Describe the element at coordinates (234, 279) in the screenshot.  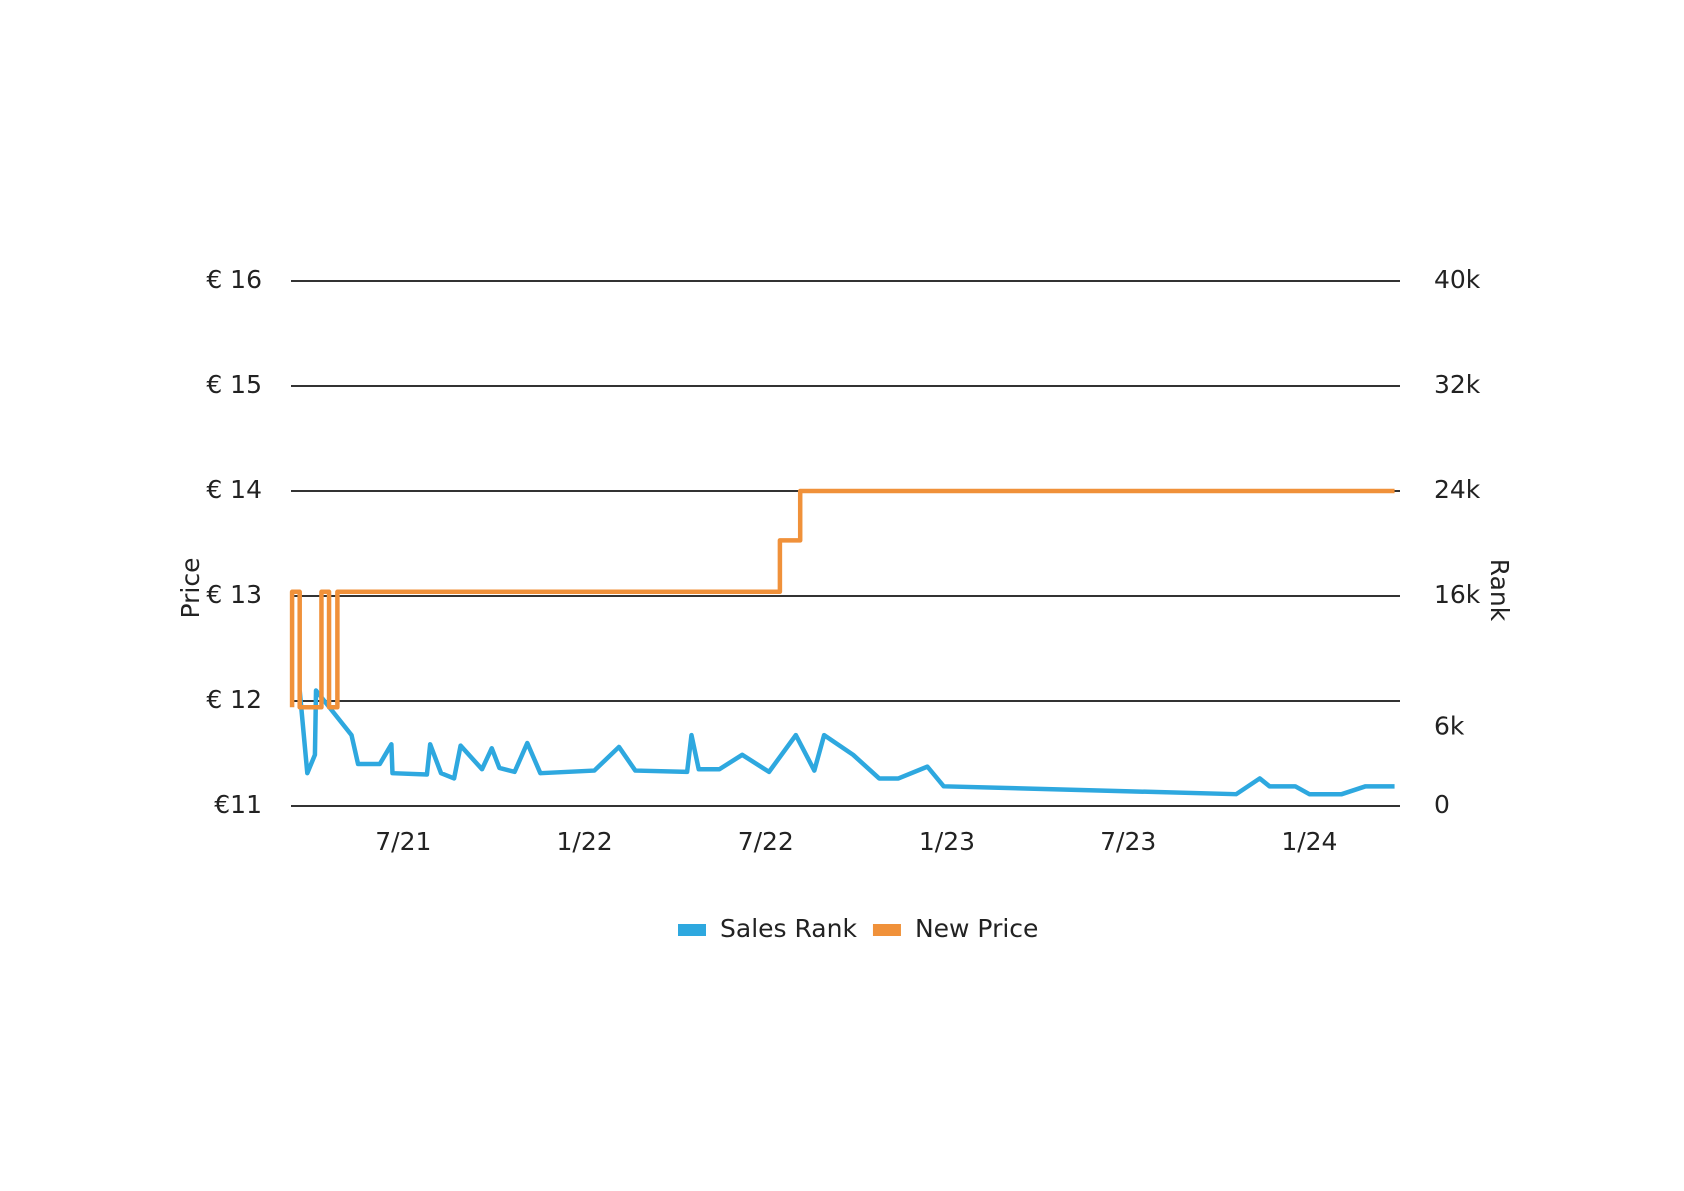
I see `y-tick-label: € 16` at that location.